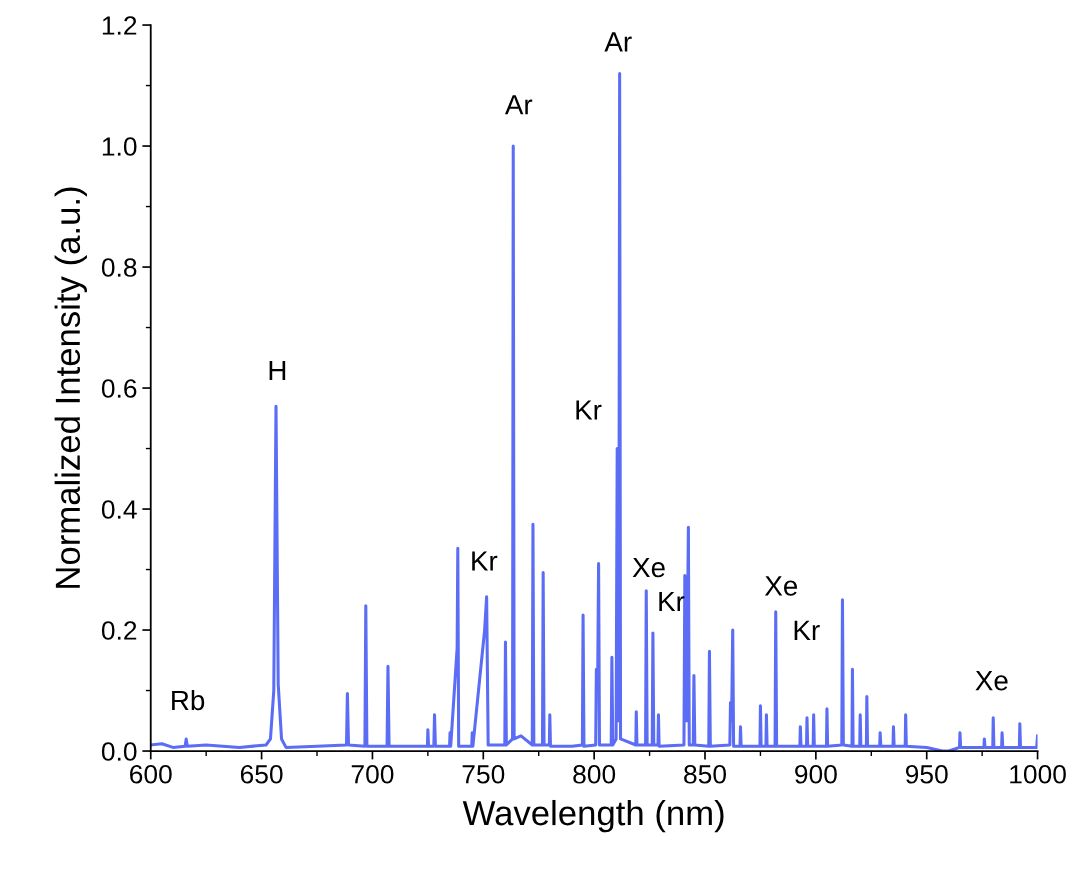 This screenshot has width=1079, height=873. I want to click on x-tick-label: 800, so click(594, 774).